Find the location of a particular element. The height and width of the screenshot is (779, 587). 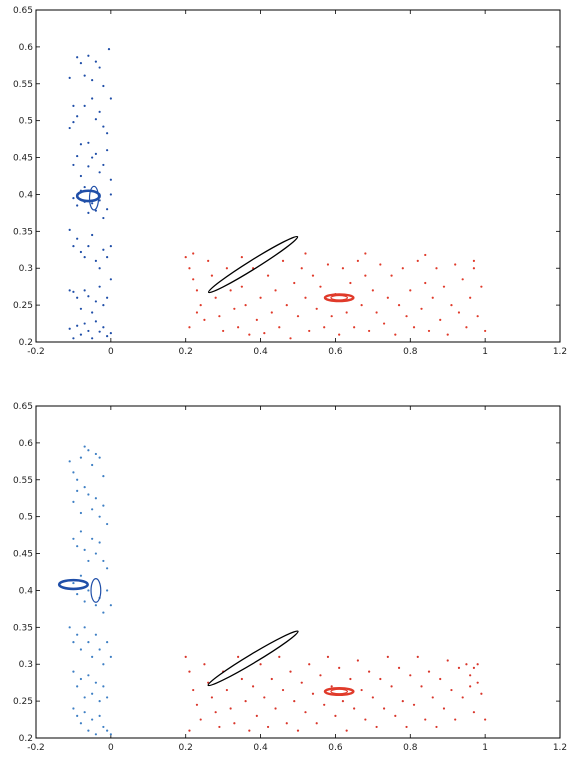

y-tick-label: 0.3 is located at coordinates (26, 269).